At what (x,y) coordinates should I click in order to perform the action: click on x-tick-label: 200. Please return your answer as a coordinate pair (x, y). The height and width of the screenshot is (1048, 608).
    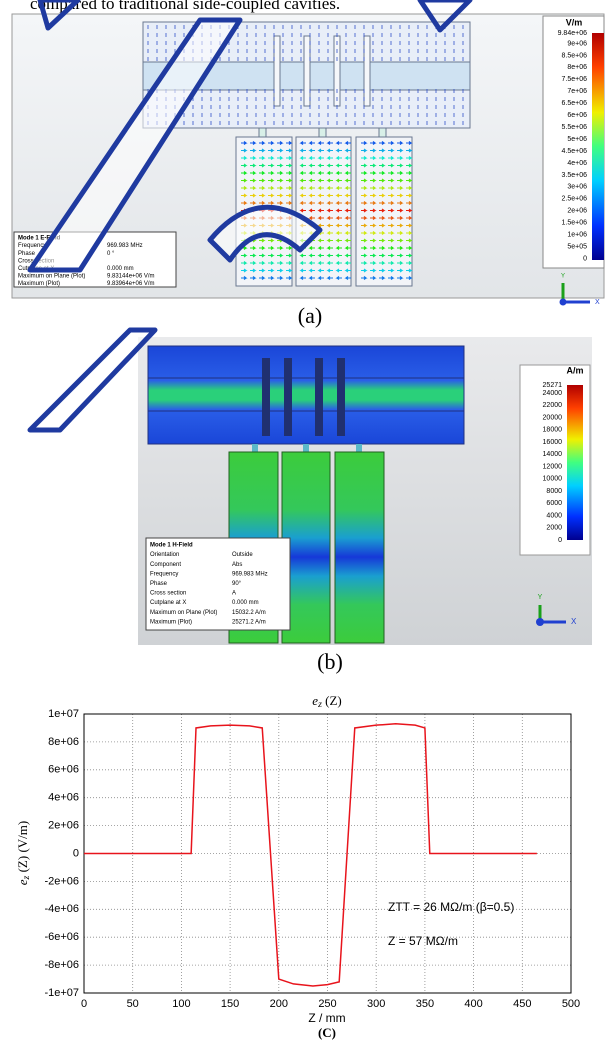
    Looking at the image, I should click on (279, 1004).